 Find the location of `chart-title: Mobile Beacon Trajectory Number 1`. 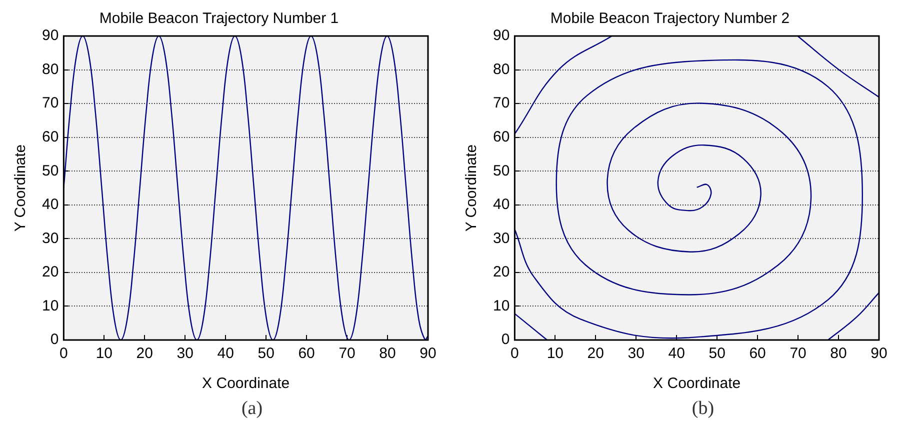

chart-title: Mobile Beacon Trajectory Number 1 is located at coordinates (219, 19).